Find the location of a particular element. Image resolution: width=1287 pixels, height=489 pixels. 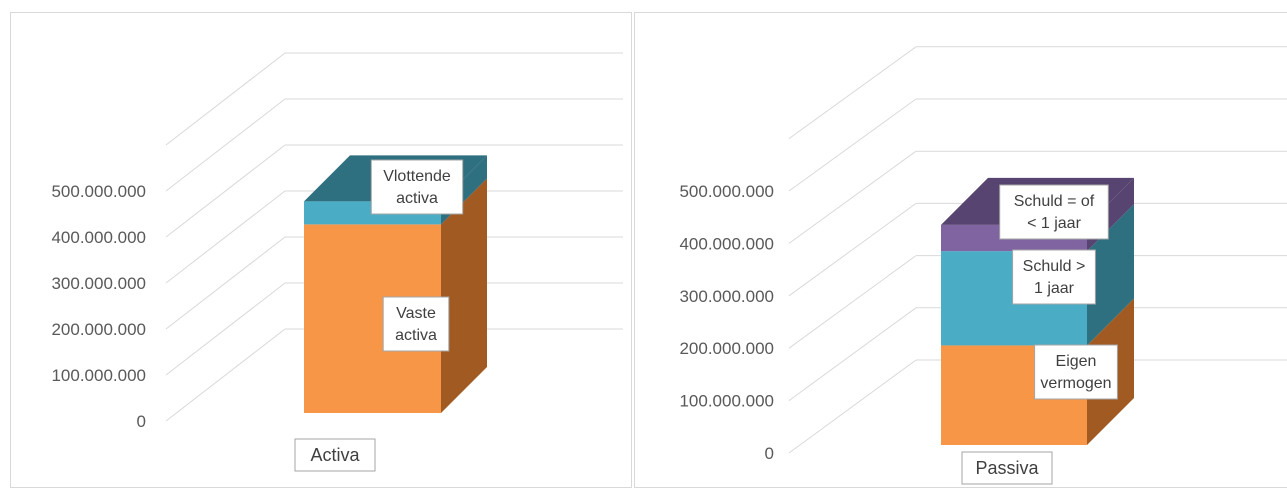

bar-segment-side is located at coordinates (464, 295).